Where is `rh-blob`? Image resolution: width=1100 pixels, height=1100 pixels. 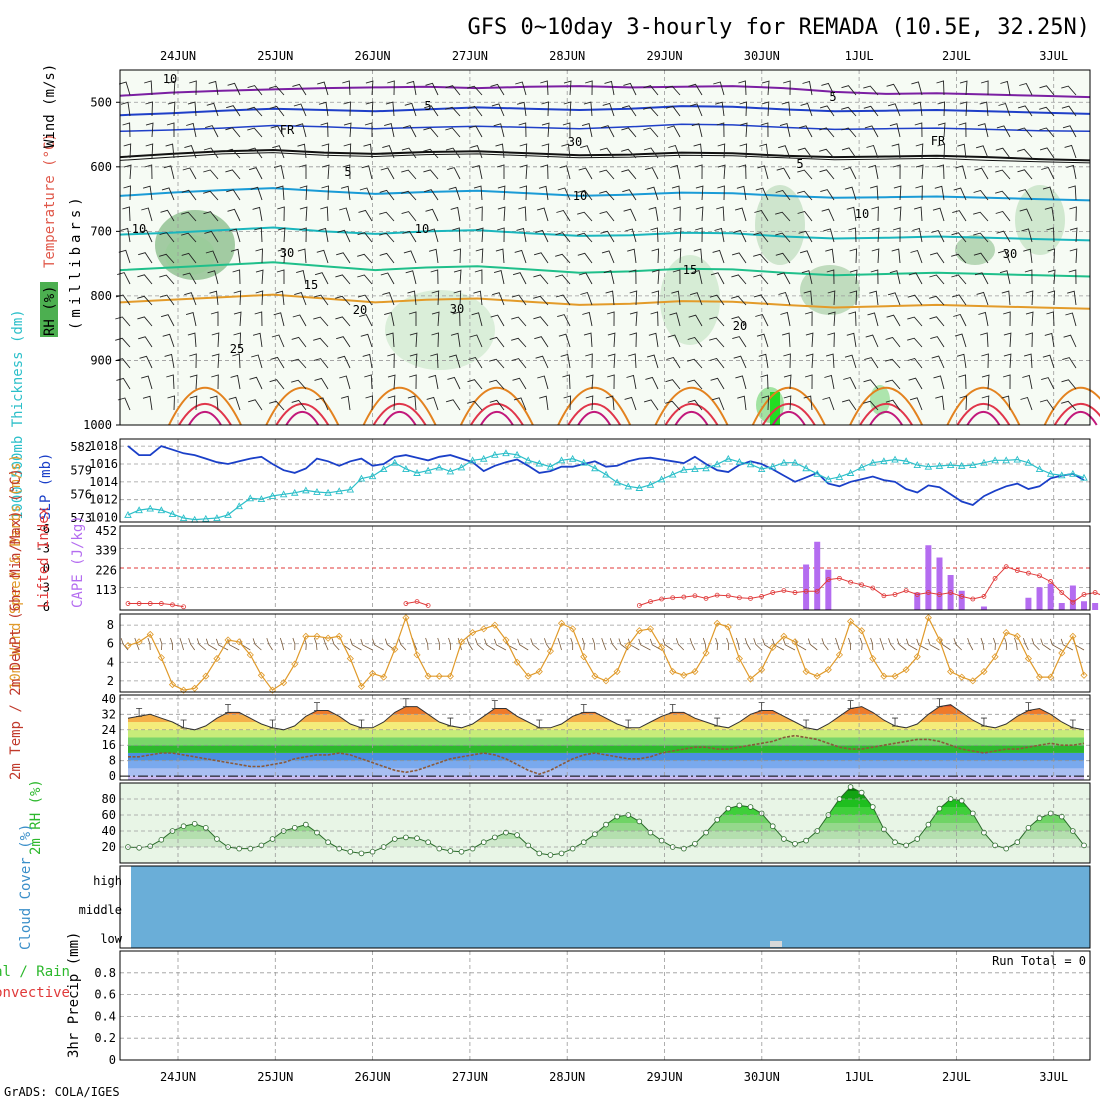 rh-blob is located at coordinates (830, 290).